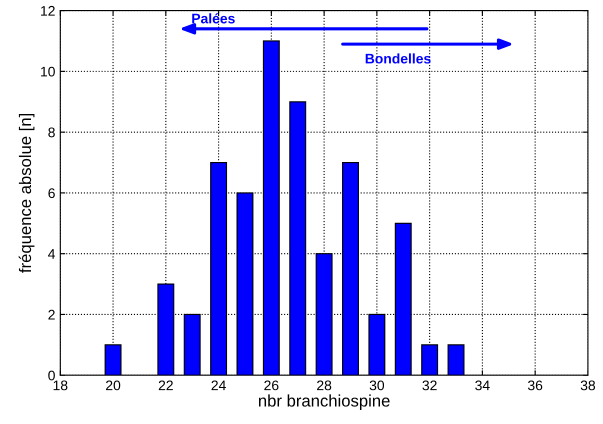 Image resolution: width=603 pixels, height=424 pixels. What do you see at coordinates (26, 193) in the screenshot?
I see `y-axis-title: fréquence absolue [n]` at bounding box center [26, 193].